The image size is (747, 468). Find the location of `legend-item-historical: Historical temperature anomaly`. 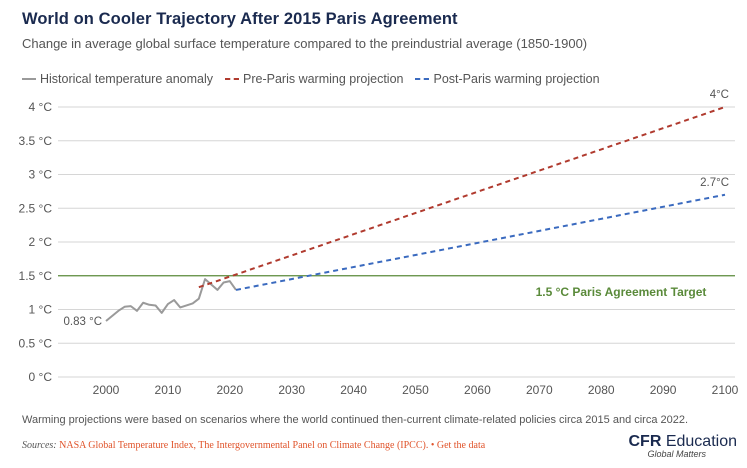

legend-item-historical: Historical temperature anomaly is located at coordinates (117, 79).